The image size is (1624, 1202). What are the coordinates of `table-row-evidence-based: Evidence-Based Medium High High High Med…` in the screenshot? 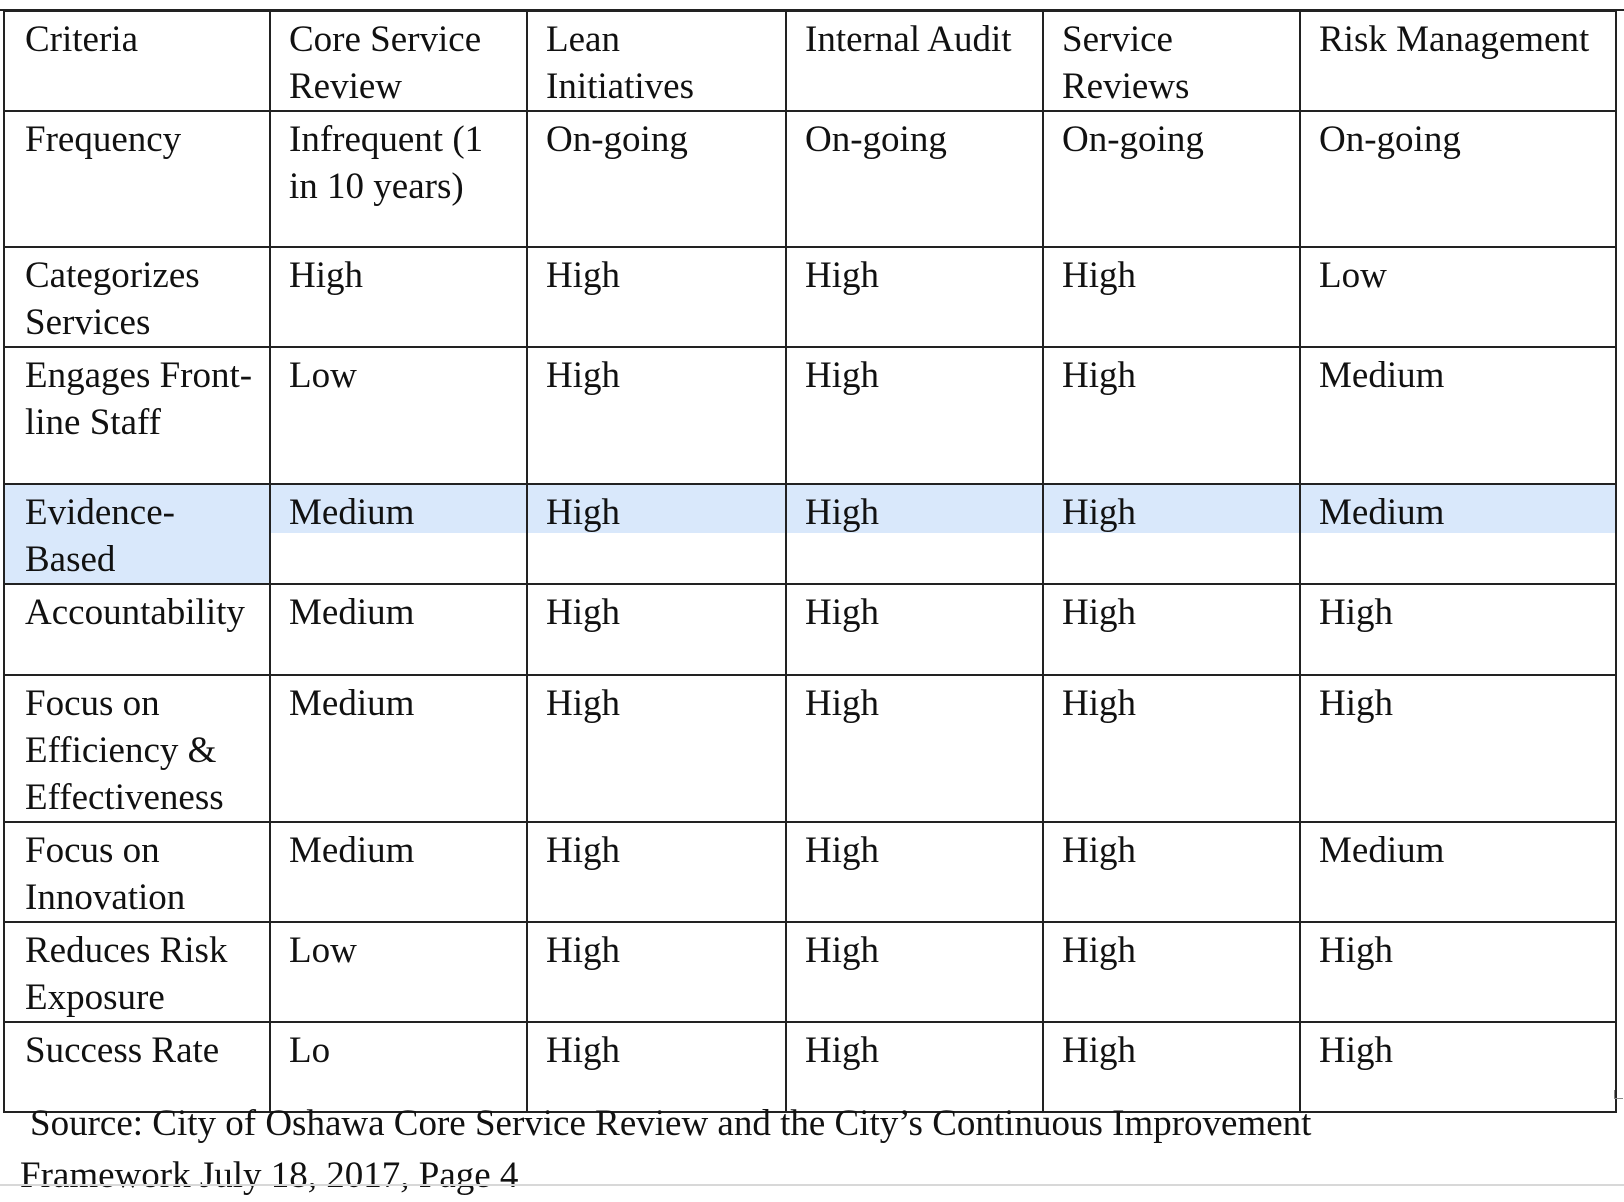 It's located at (810, 534).